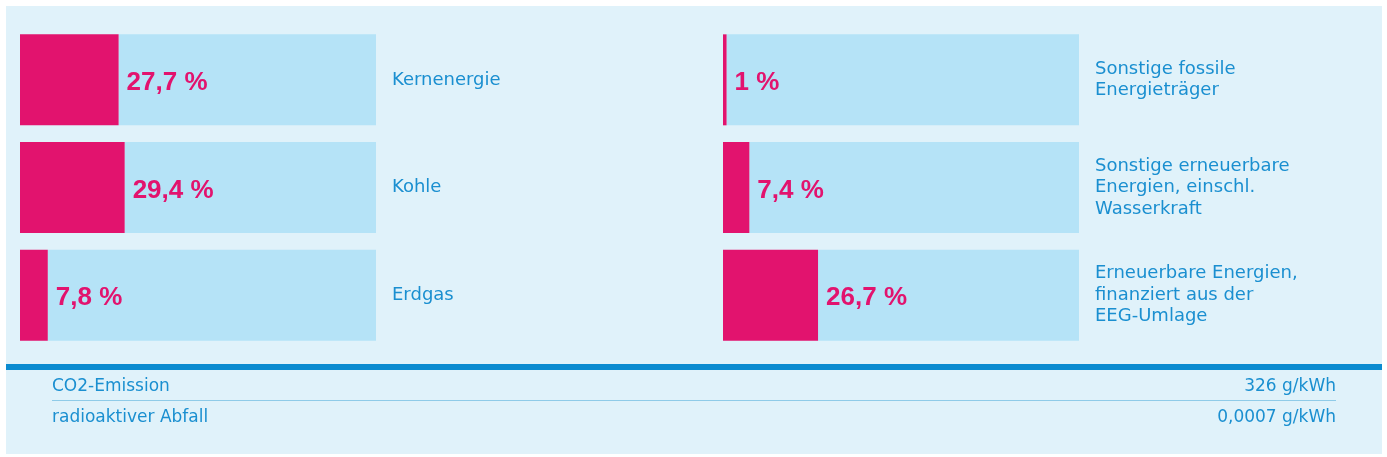 This screenshot has height=457, width=1387. What do you see at coordinates (173, 188) in the screenshot?
I see `data-label: 29,4 %` at bounding box center [173, 188].